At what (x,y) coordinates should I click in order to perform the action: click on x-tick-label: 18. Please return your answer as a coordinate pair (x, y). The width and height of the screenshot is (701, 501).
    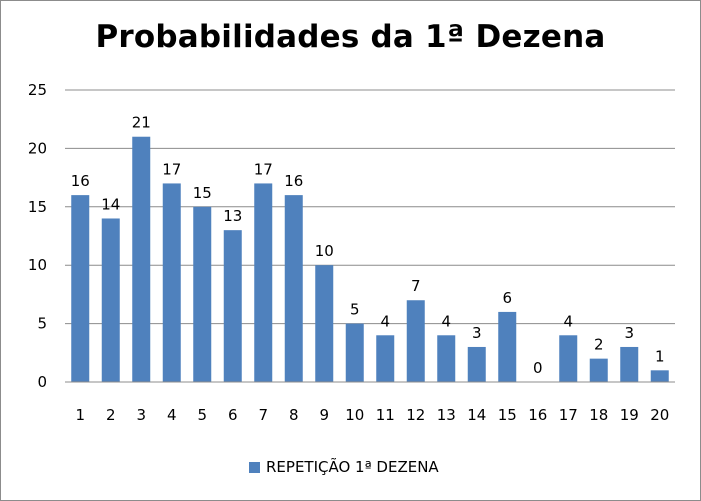
    Looking at the image, I should click on (598, 415).